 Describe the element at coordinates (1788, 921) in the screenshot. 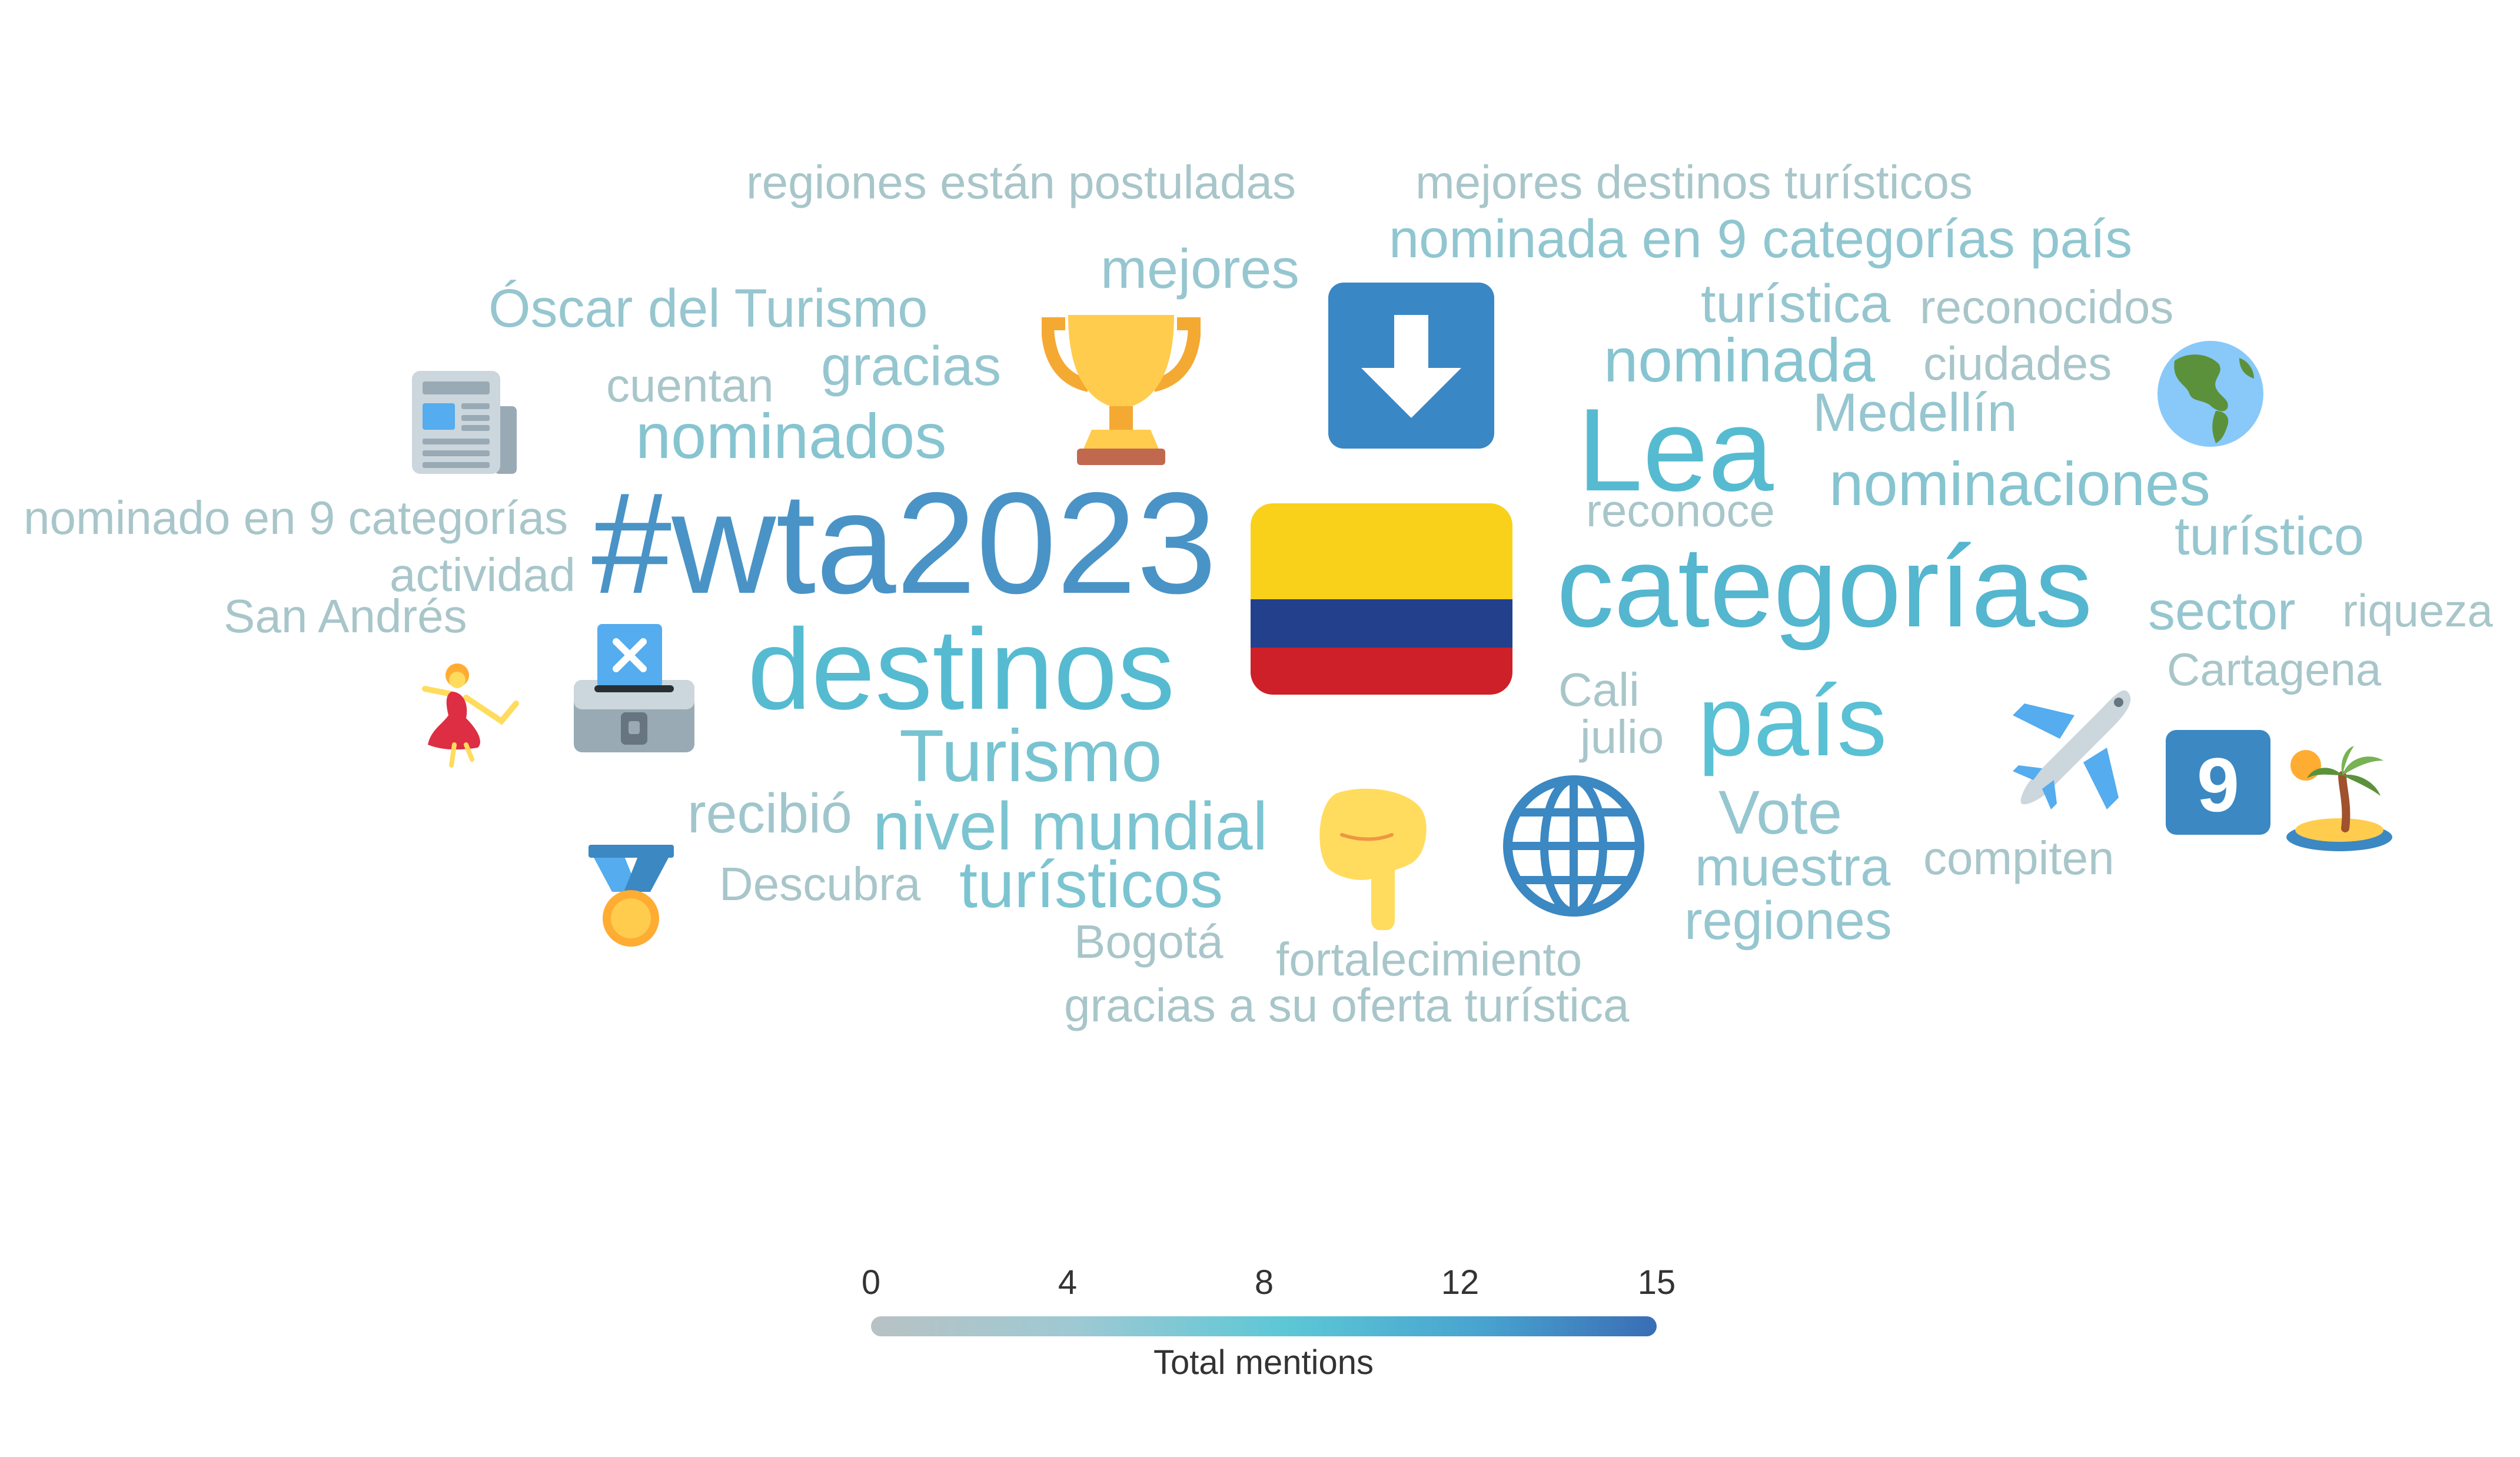

I see `word-regiones: regiones` at that location.